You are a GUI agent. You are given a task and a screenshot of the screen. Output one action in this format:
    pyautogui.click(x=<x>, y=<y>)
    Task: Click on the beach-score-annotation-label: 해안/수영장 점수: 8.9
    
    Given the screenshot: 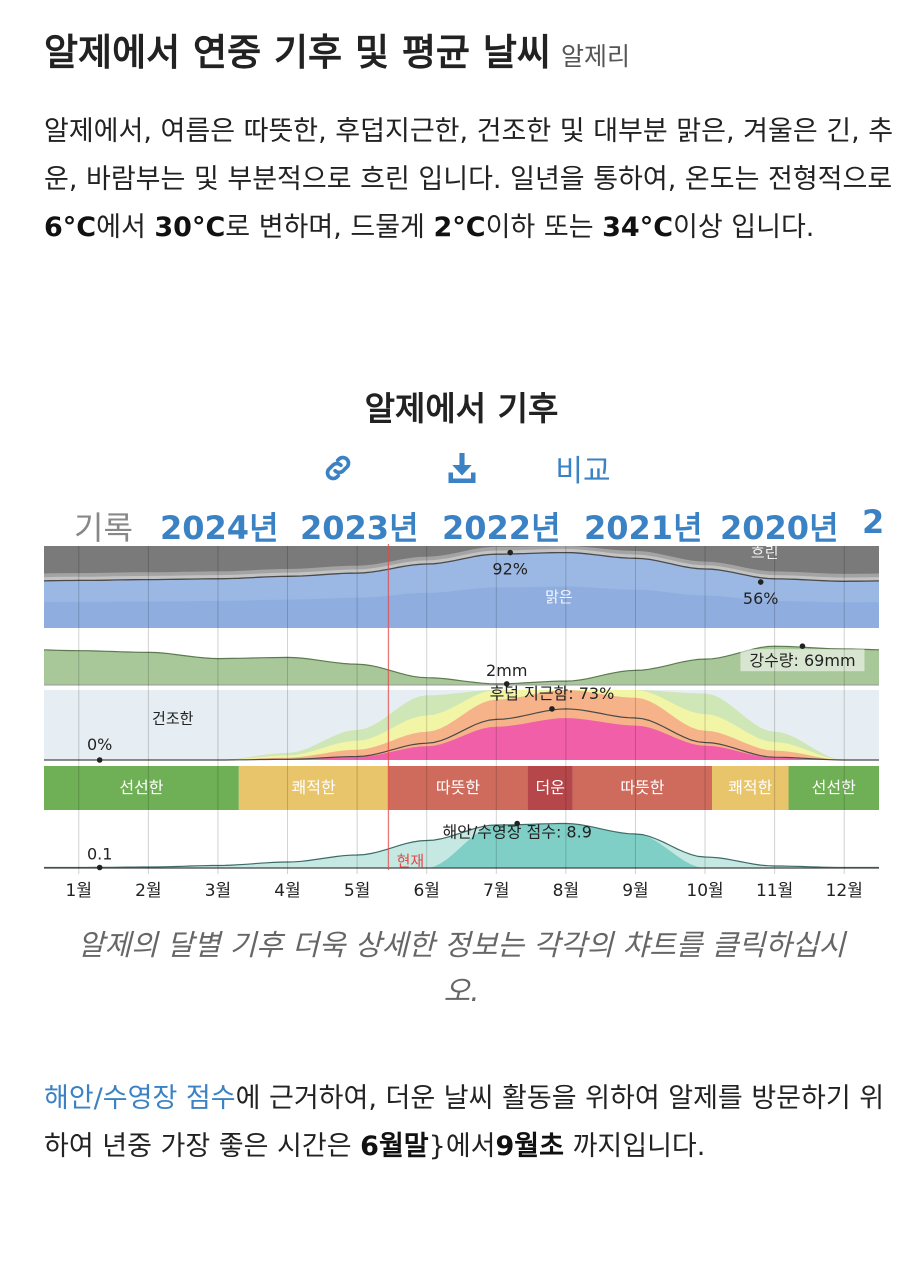 What is the action you would take?
    pyautogui.click(x=516, y=832)
    